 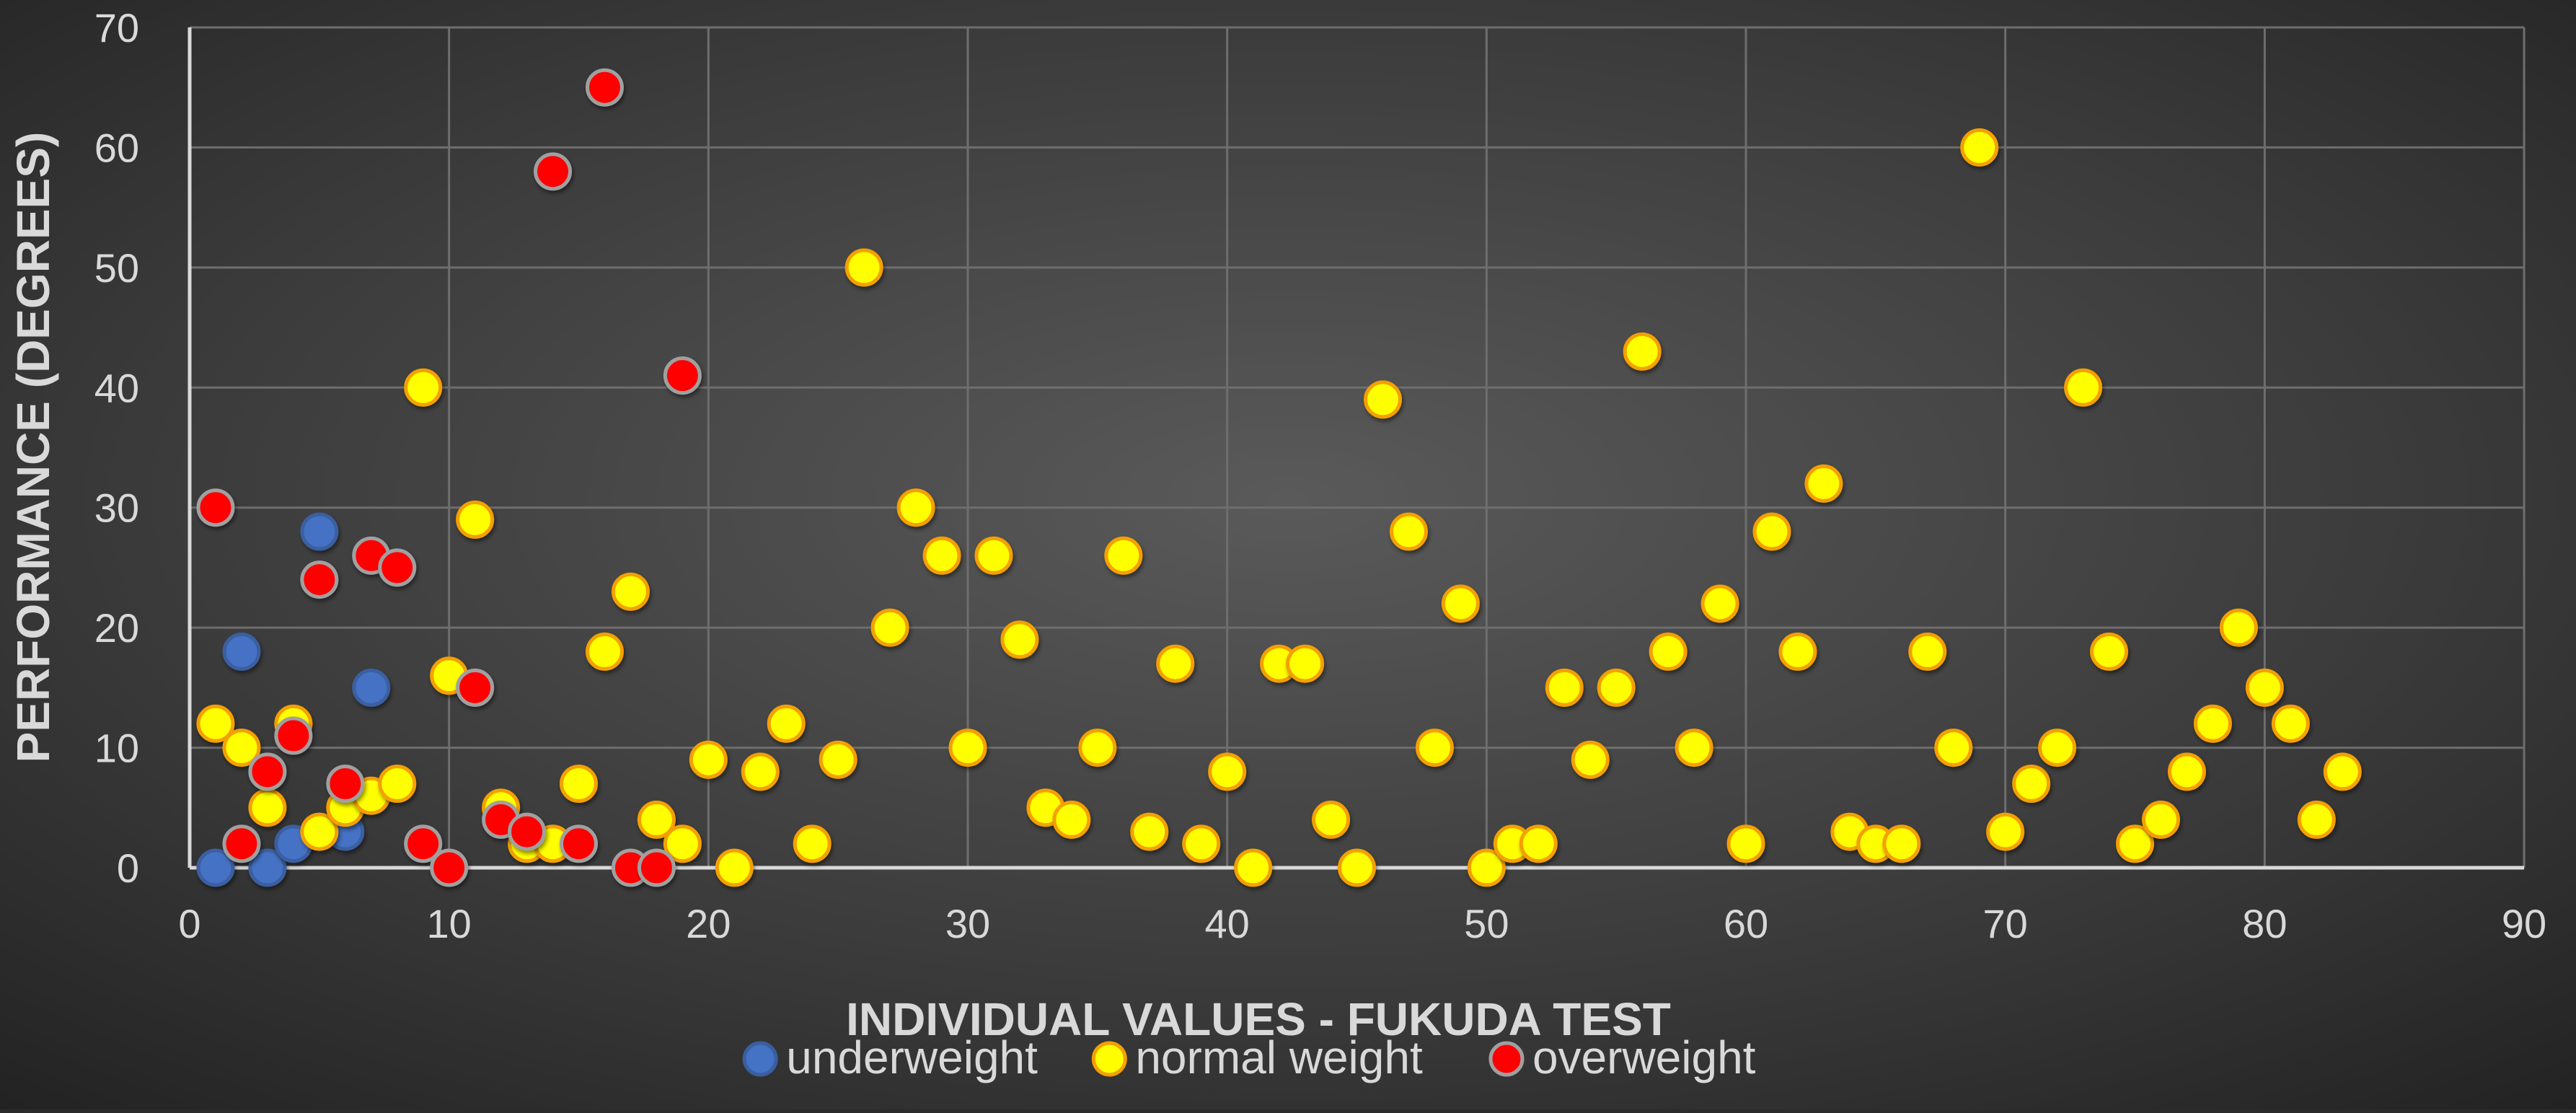 I want to click on legend-item: normal weight, so click(x=1257, y=1057).